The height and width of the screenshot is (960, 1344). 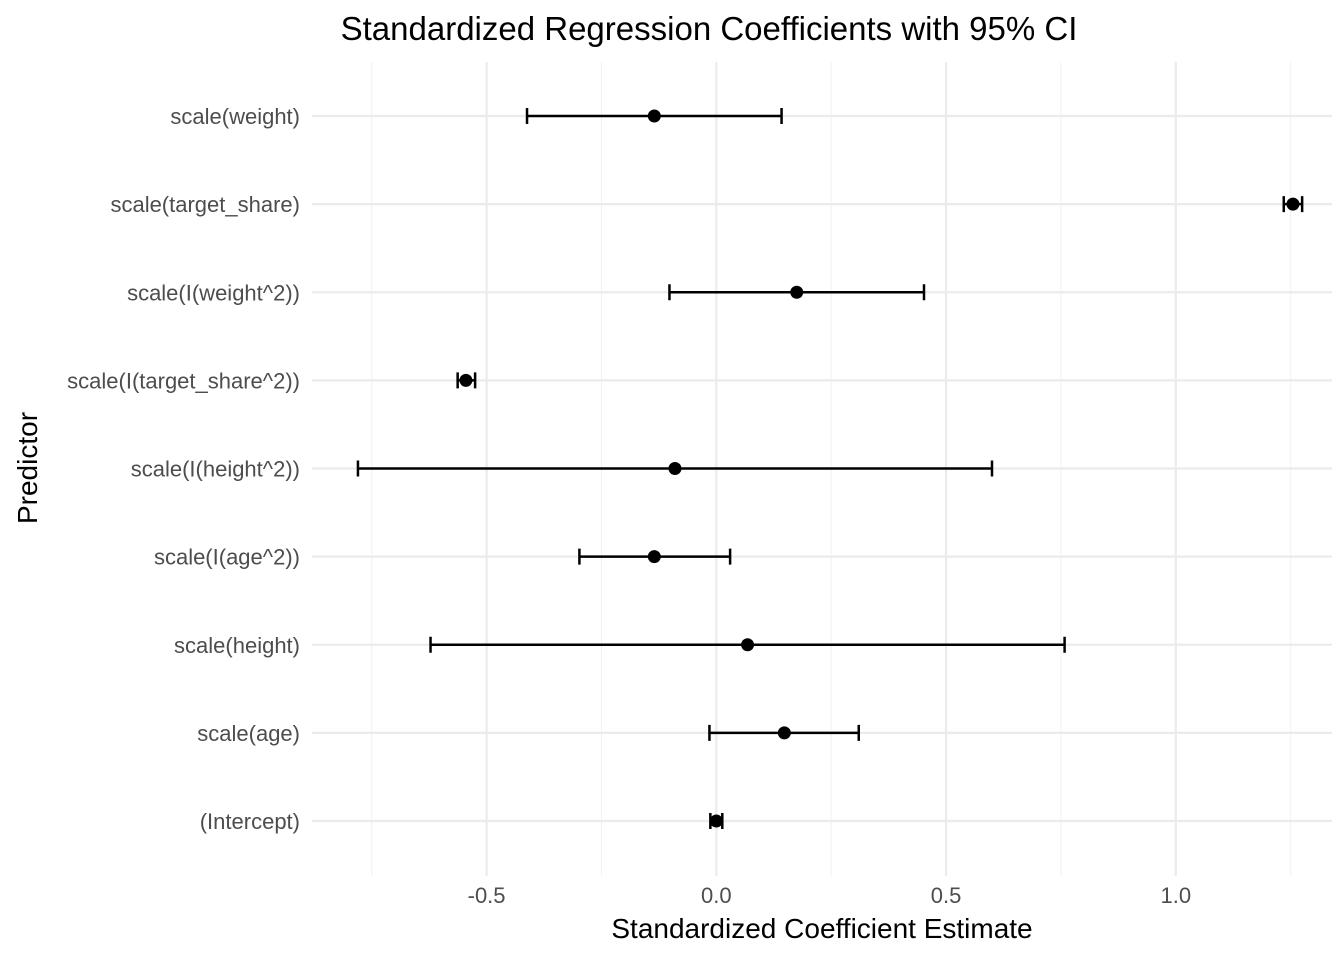 I want to click on x-axis-title: Standardized Coefficient Estimate, so click(x=821, y=928).